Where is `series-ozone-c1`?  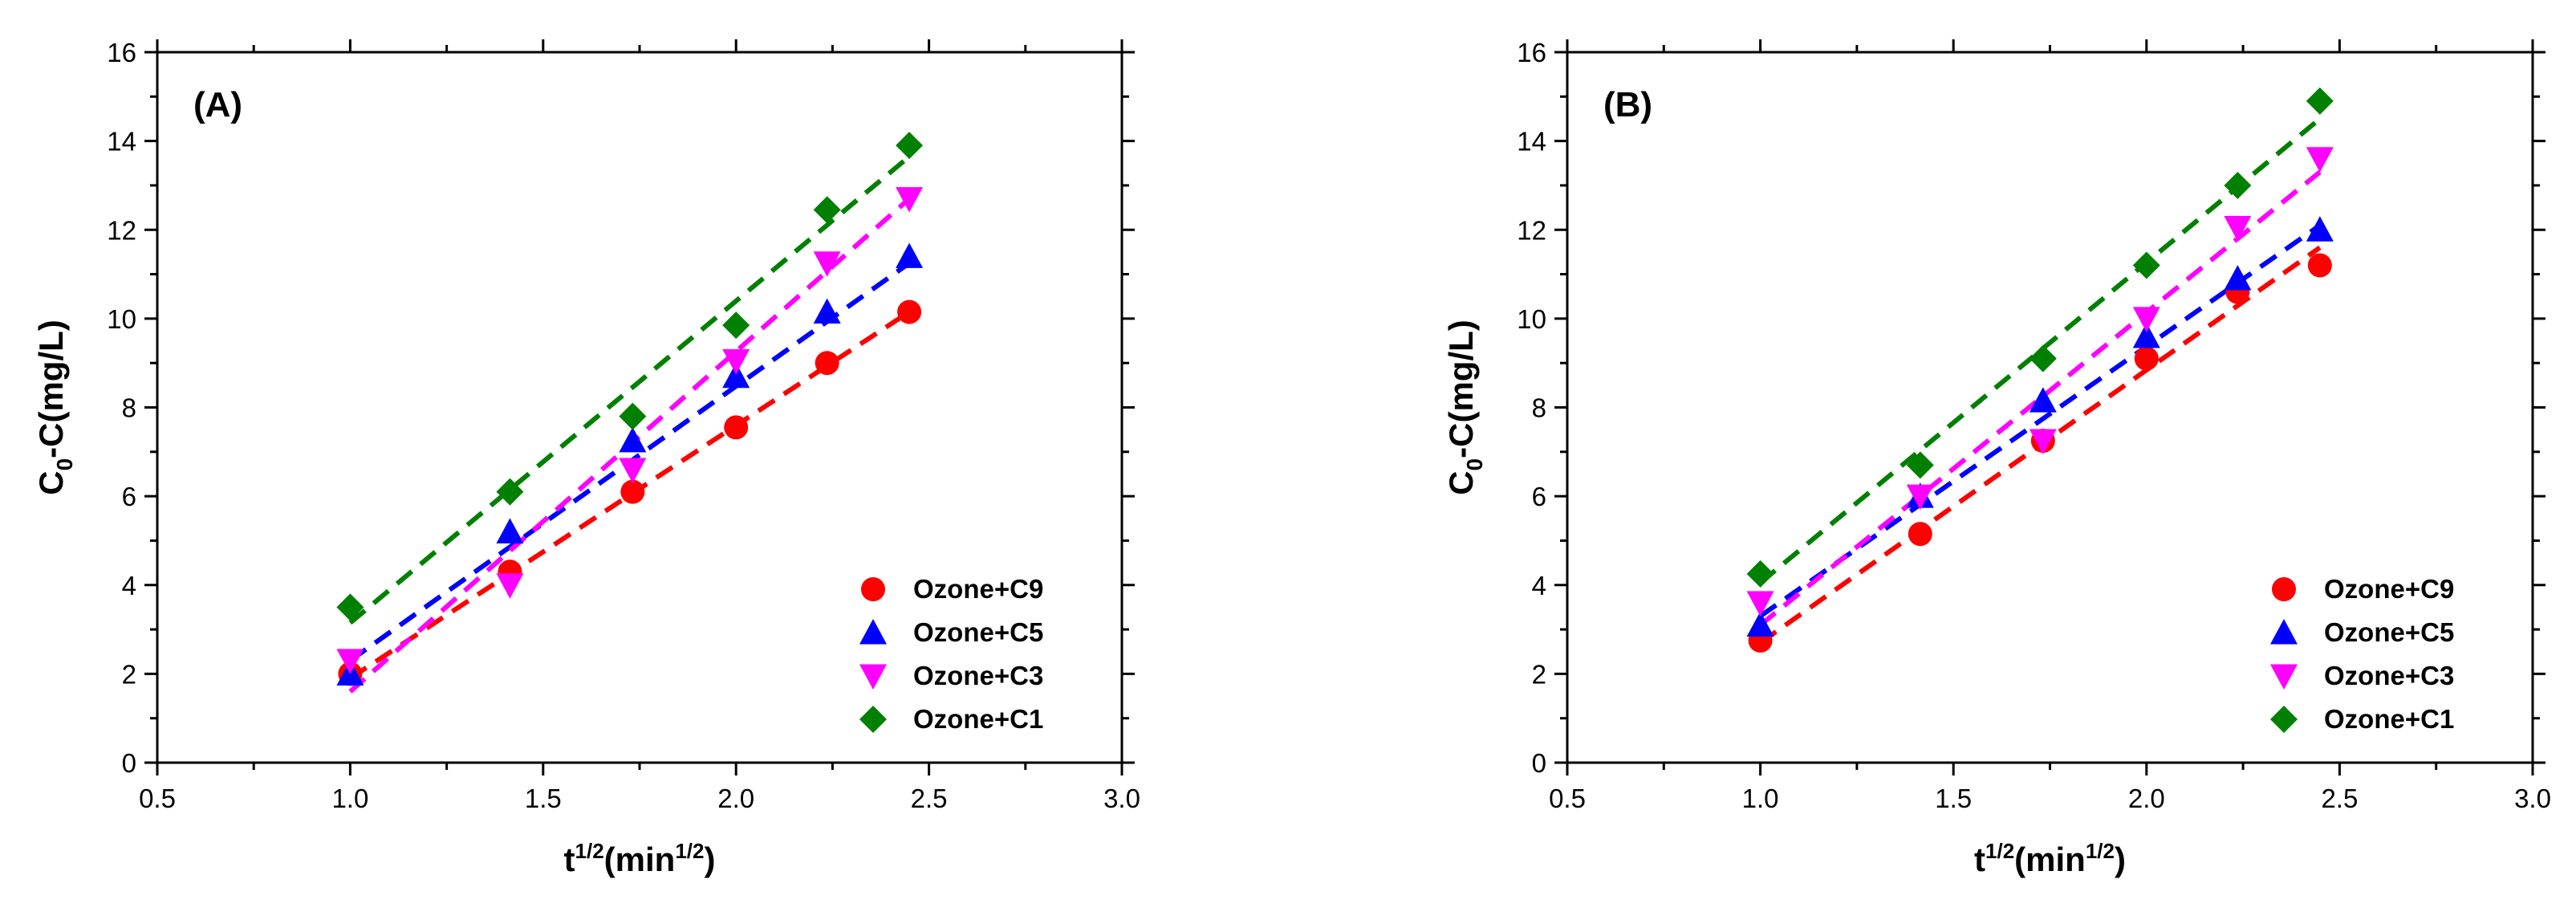 series-ozone-c1 is located at coordinates (2040, 337).